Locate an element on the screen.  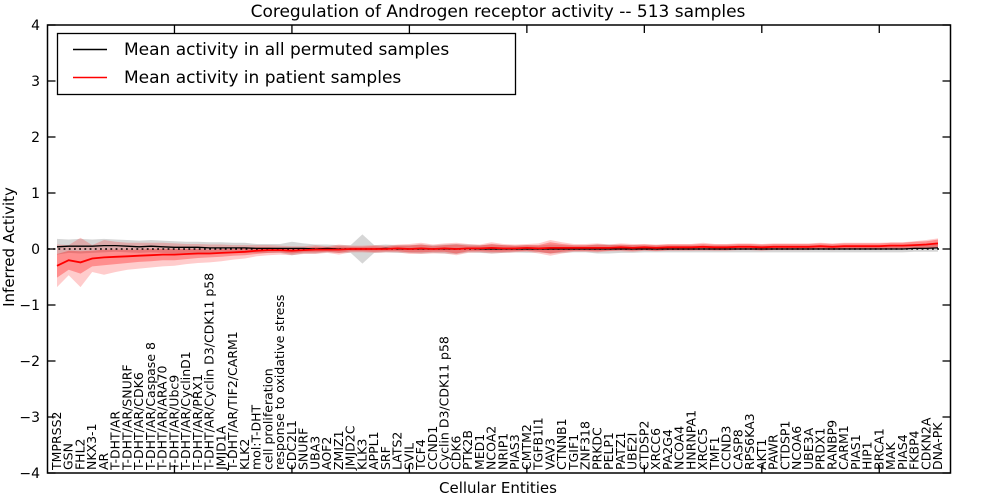
y-tick-label: −2 is located at coordinates (29, 362).